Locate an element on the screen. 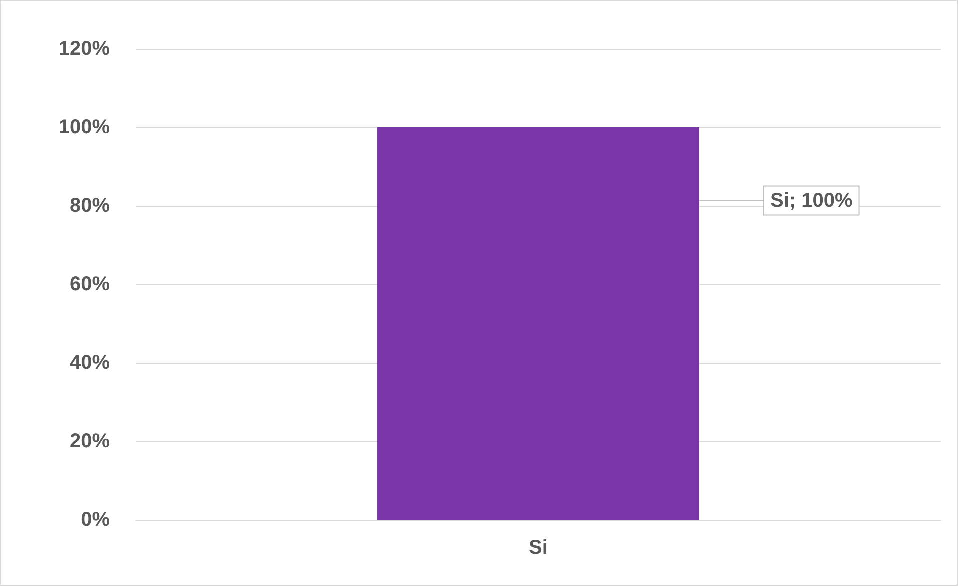 The image size is (958, 586). y-tick-label: 60% is located at coordinates (90, 285).